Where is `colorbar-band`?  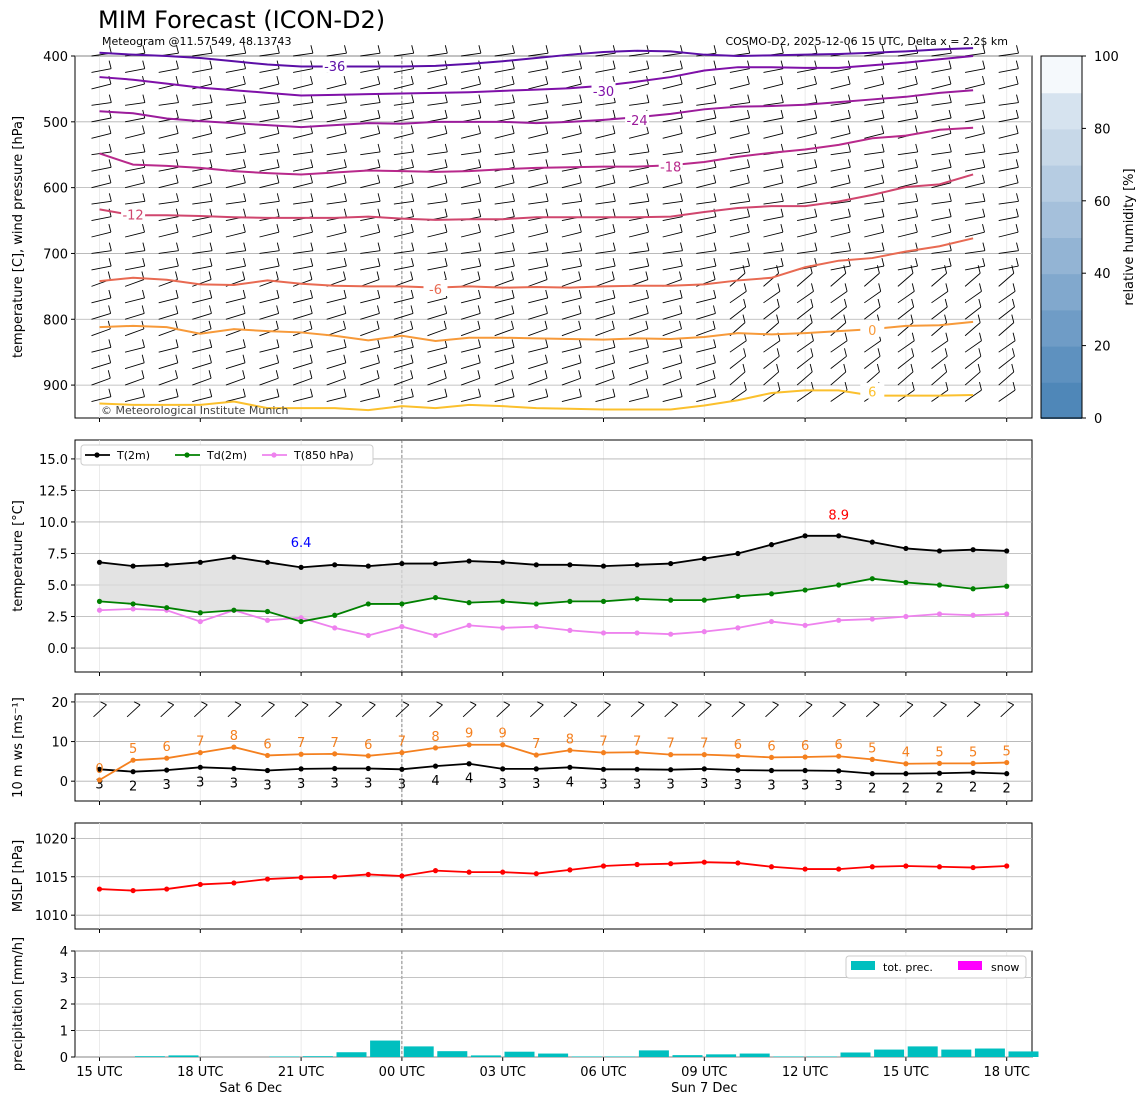
colorbar-band is located at coordinates (1061, 256).